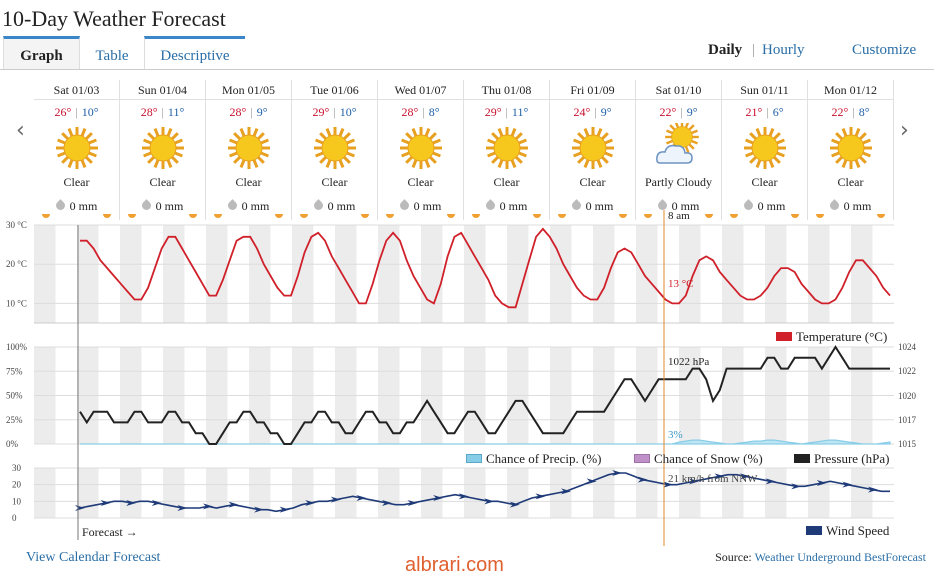  I want to click on temperature-line, so click(485, 268).